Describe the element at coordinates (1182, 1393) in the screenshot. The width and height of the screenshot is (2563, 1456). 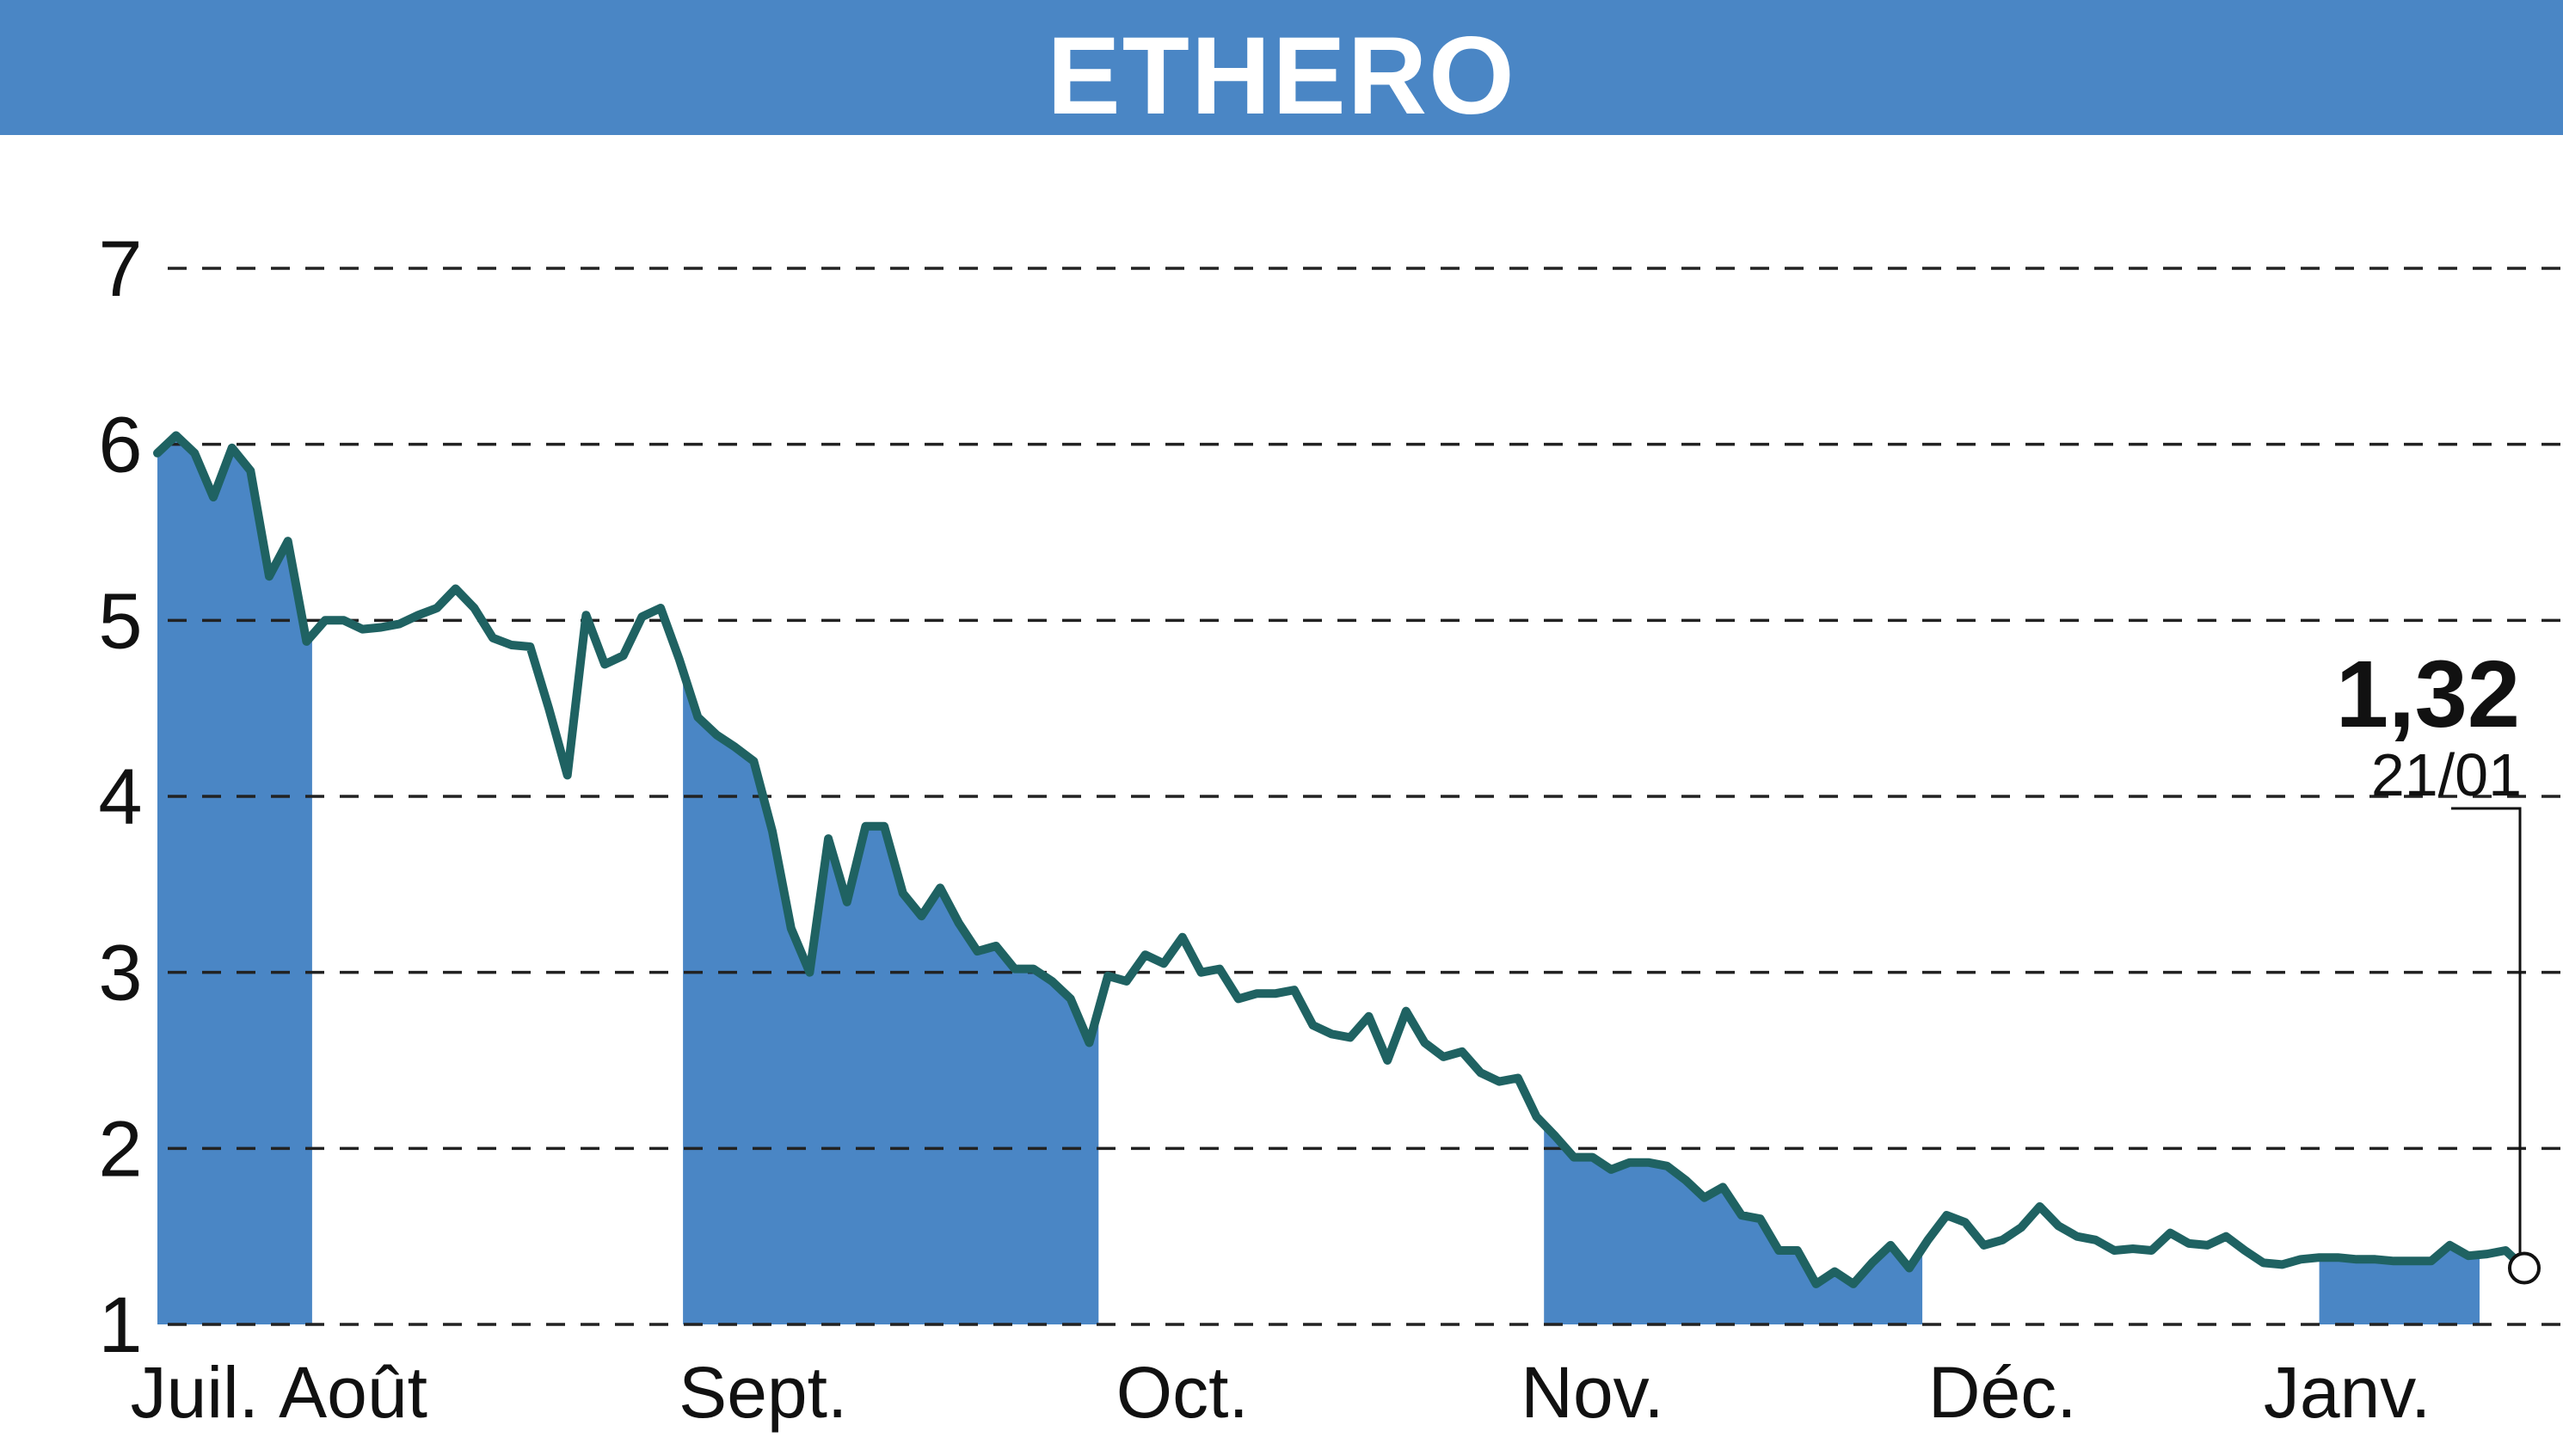
I see `x-tick-label-oct: Oct.` at that location.